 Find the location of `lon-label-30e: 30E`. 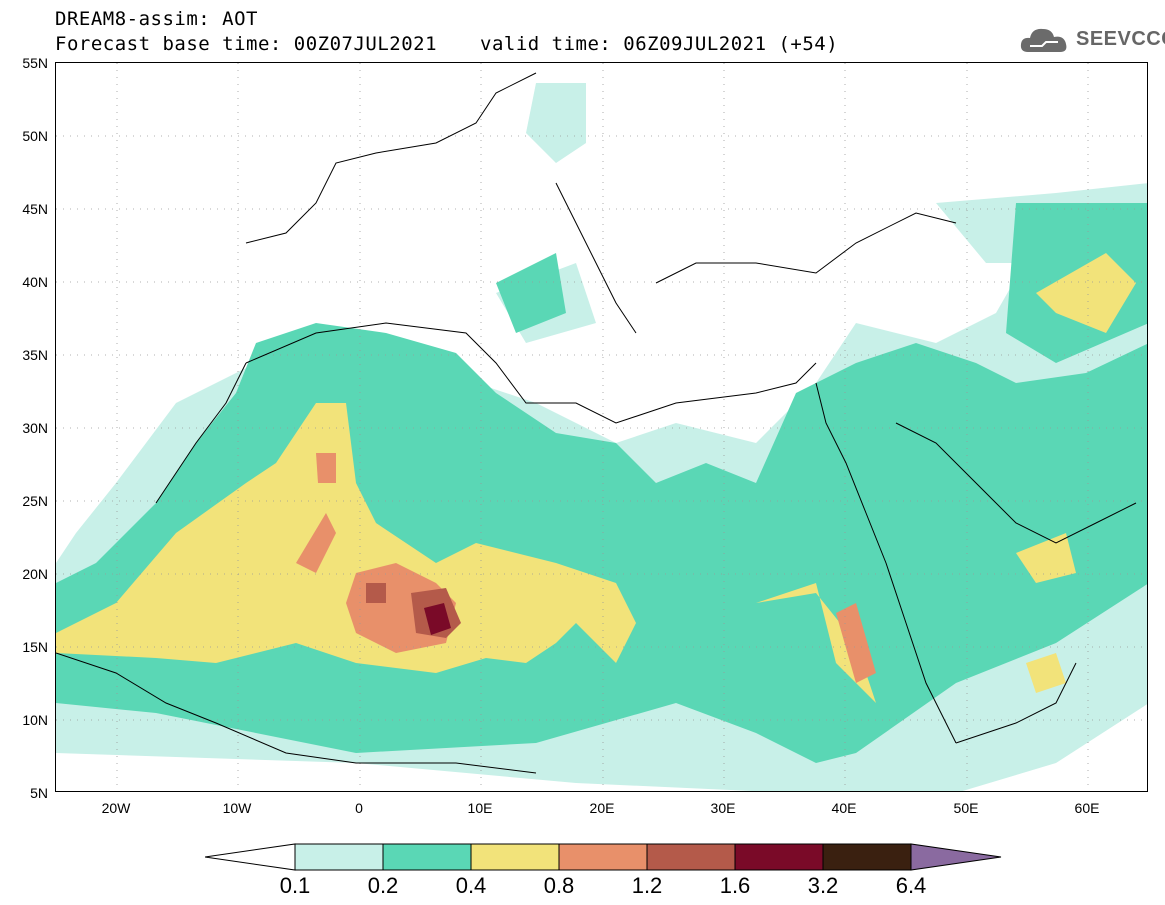

lon-label-30e: 30E is located at coordinates (723, 808).